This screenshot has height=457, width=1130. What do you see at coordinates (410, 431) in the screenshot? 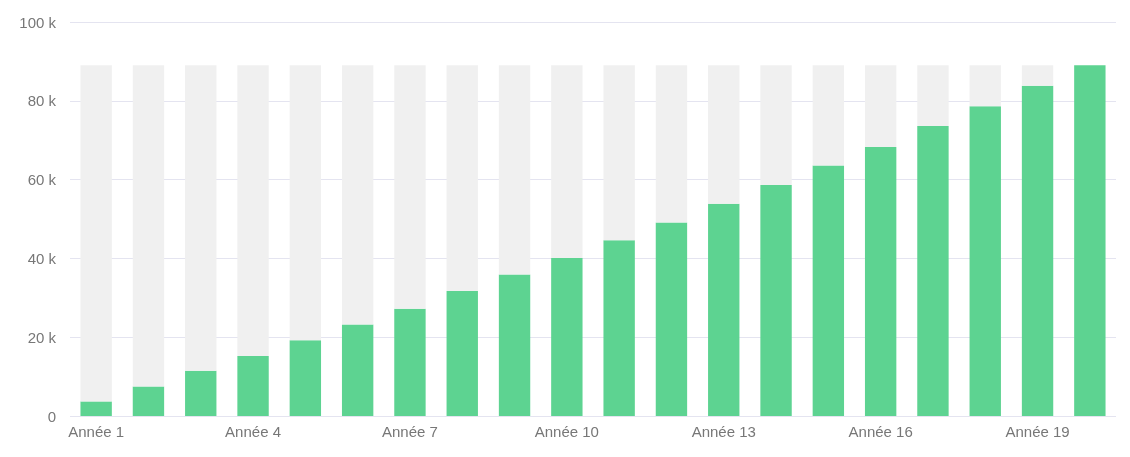
I see `x-tick-label: Année 7` at bounding box center [410, 431].